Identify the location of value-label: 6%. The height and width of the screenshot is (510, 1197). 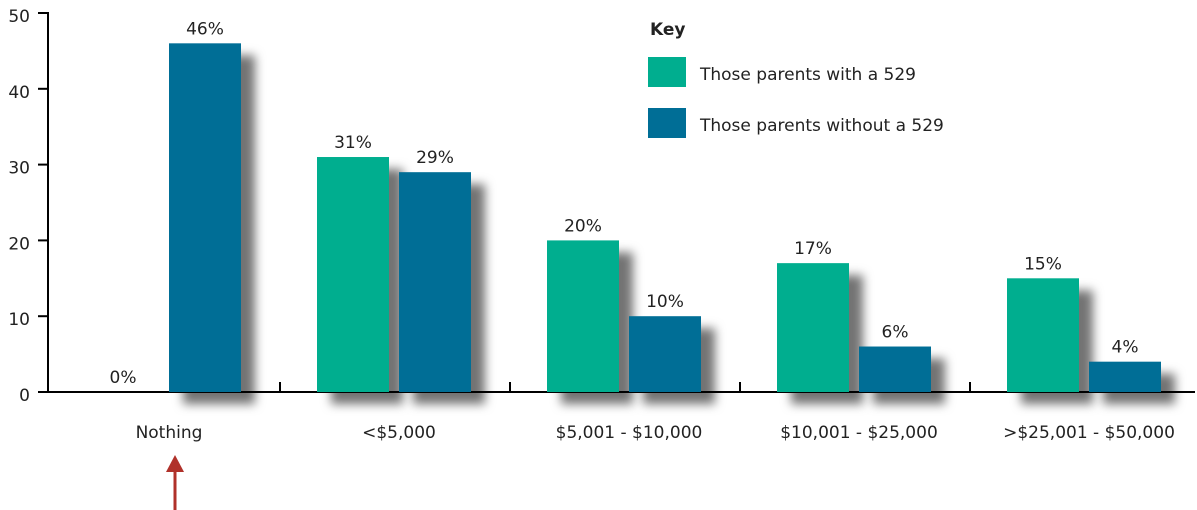
(895, 333).